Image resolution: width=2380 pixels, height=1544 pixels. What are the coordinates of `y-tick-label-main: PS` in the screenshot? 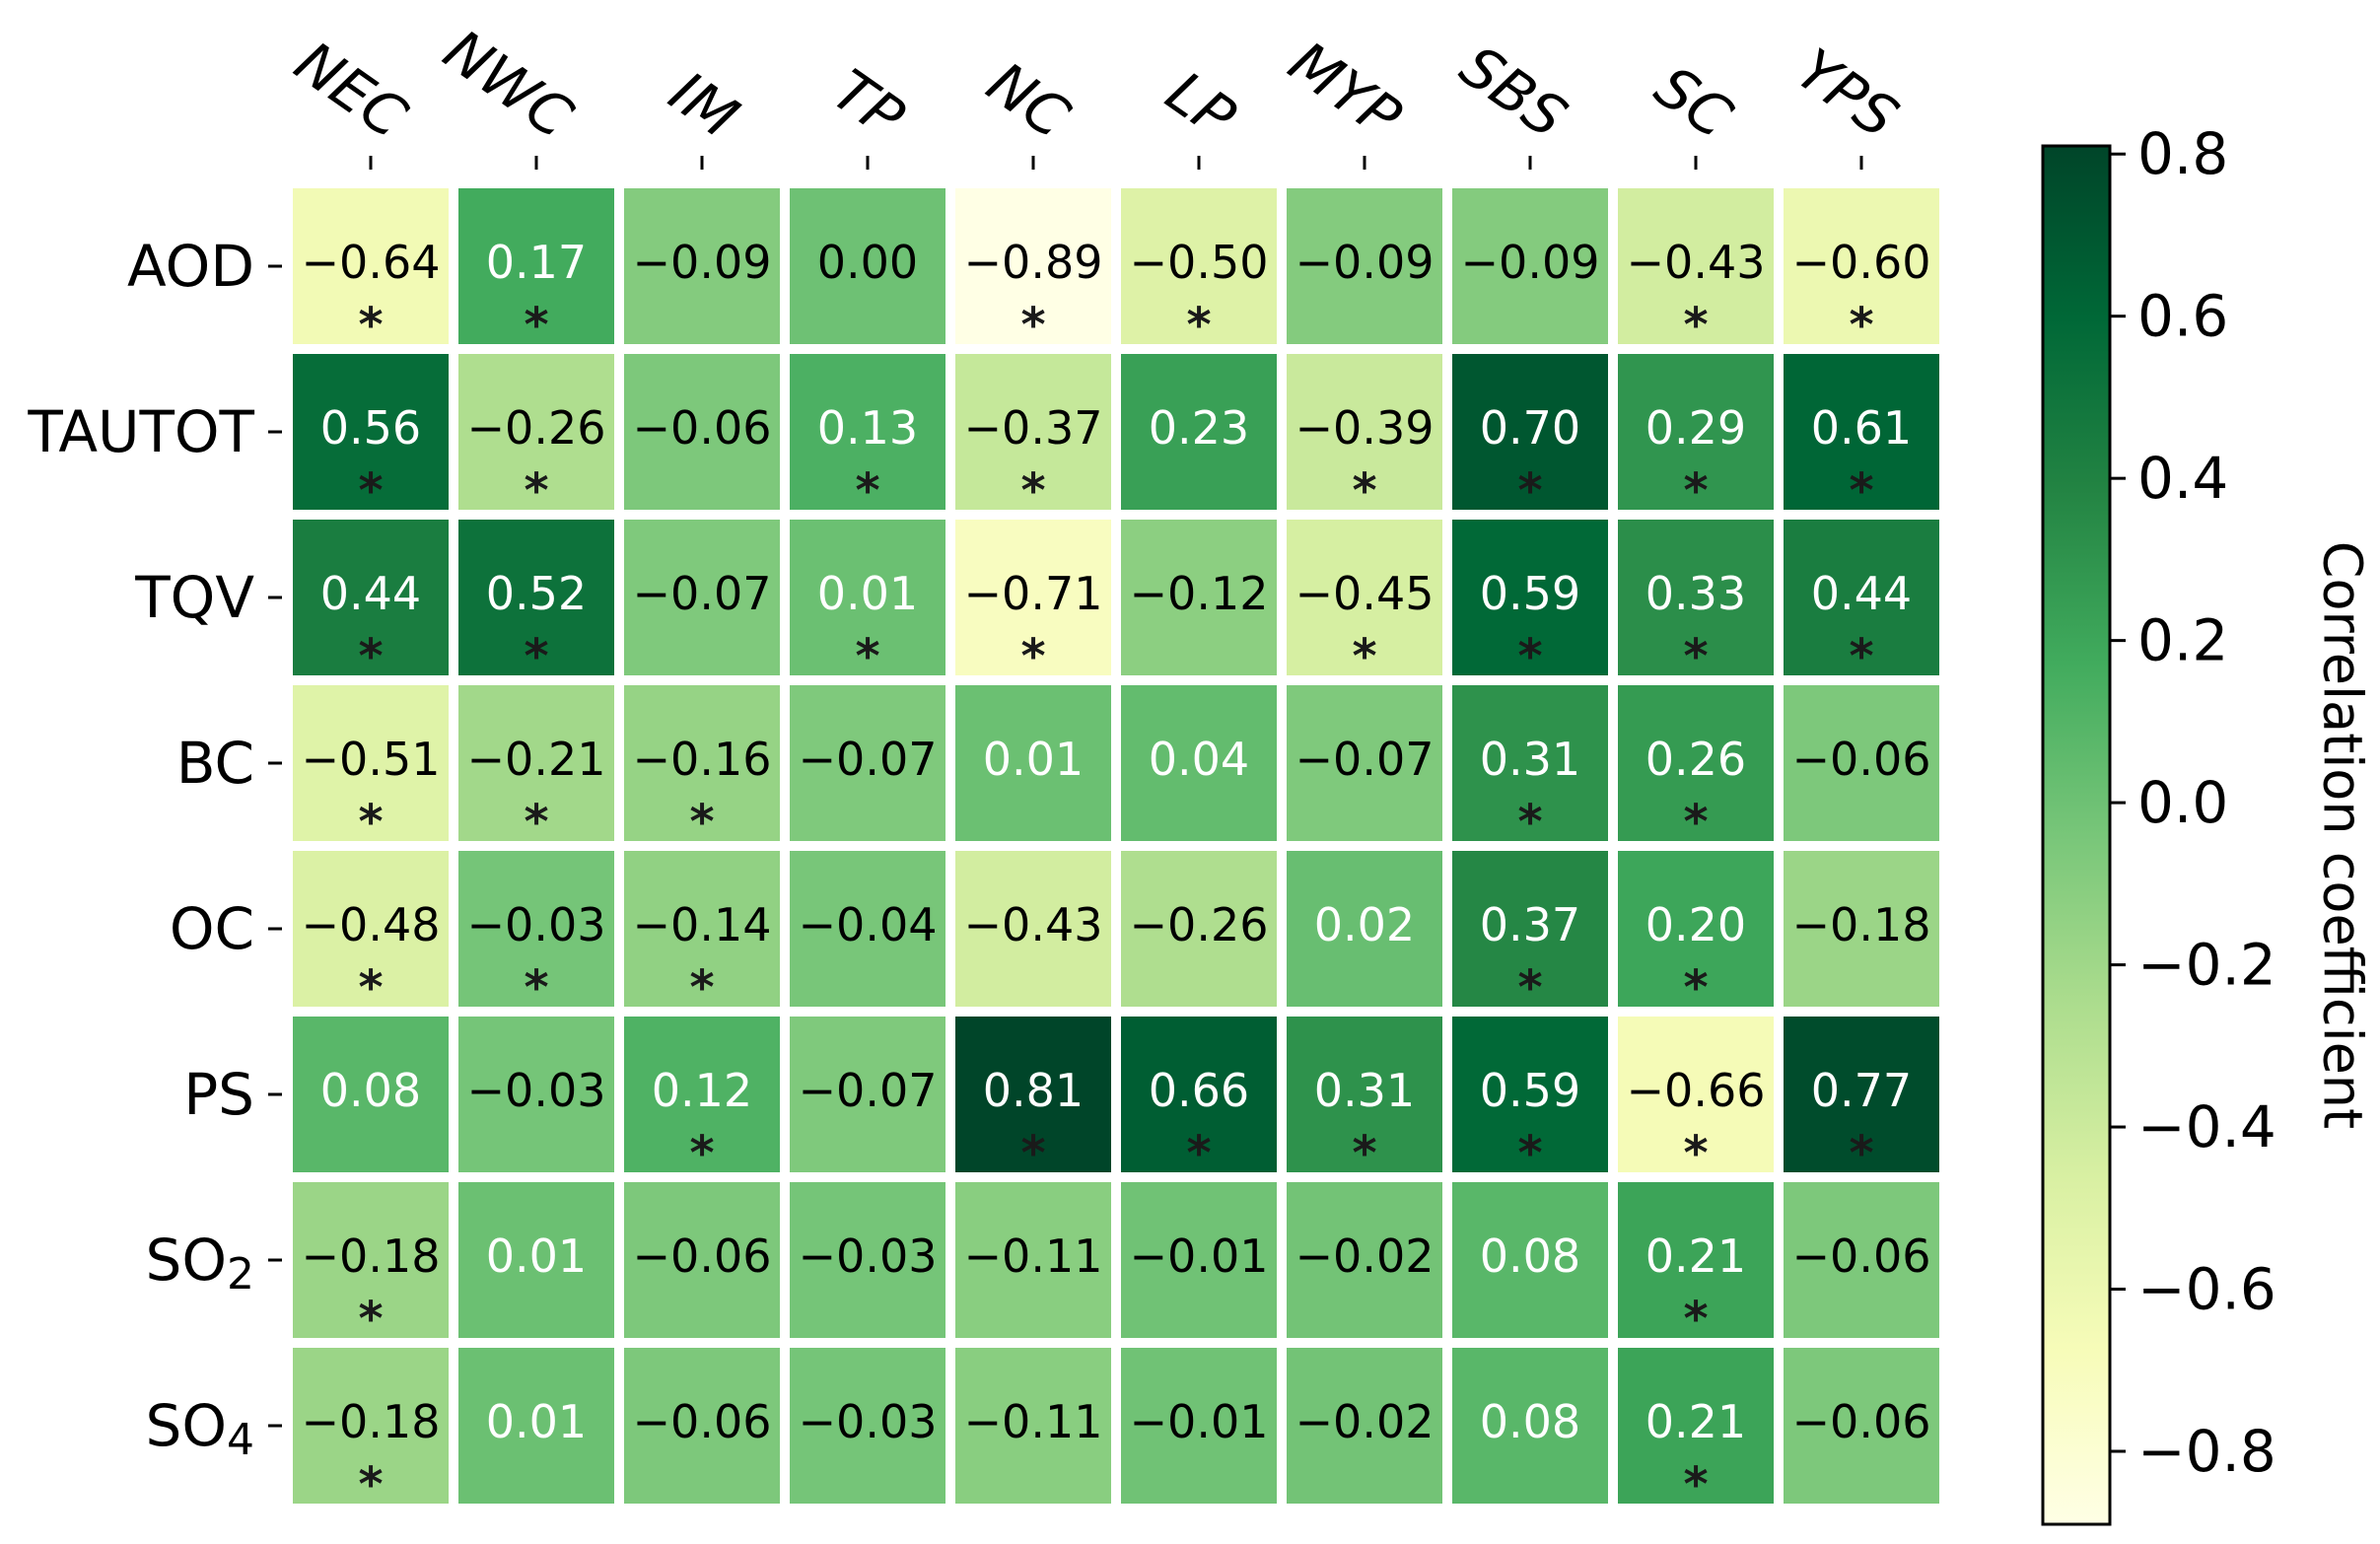 It's located at (218, 1094).